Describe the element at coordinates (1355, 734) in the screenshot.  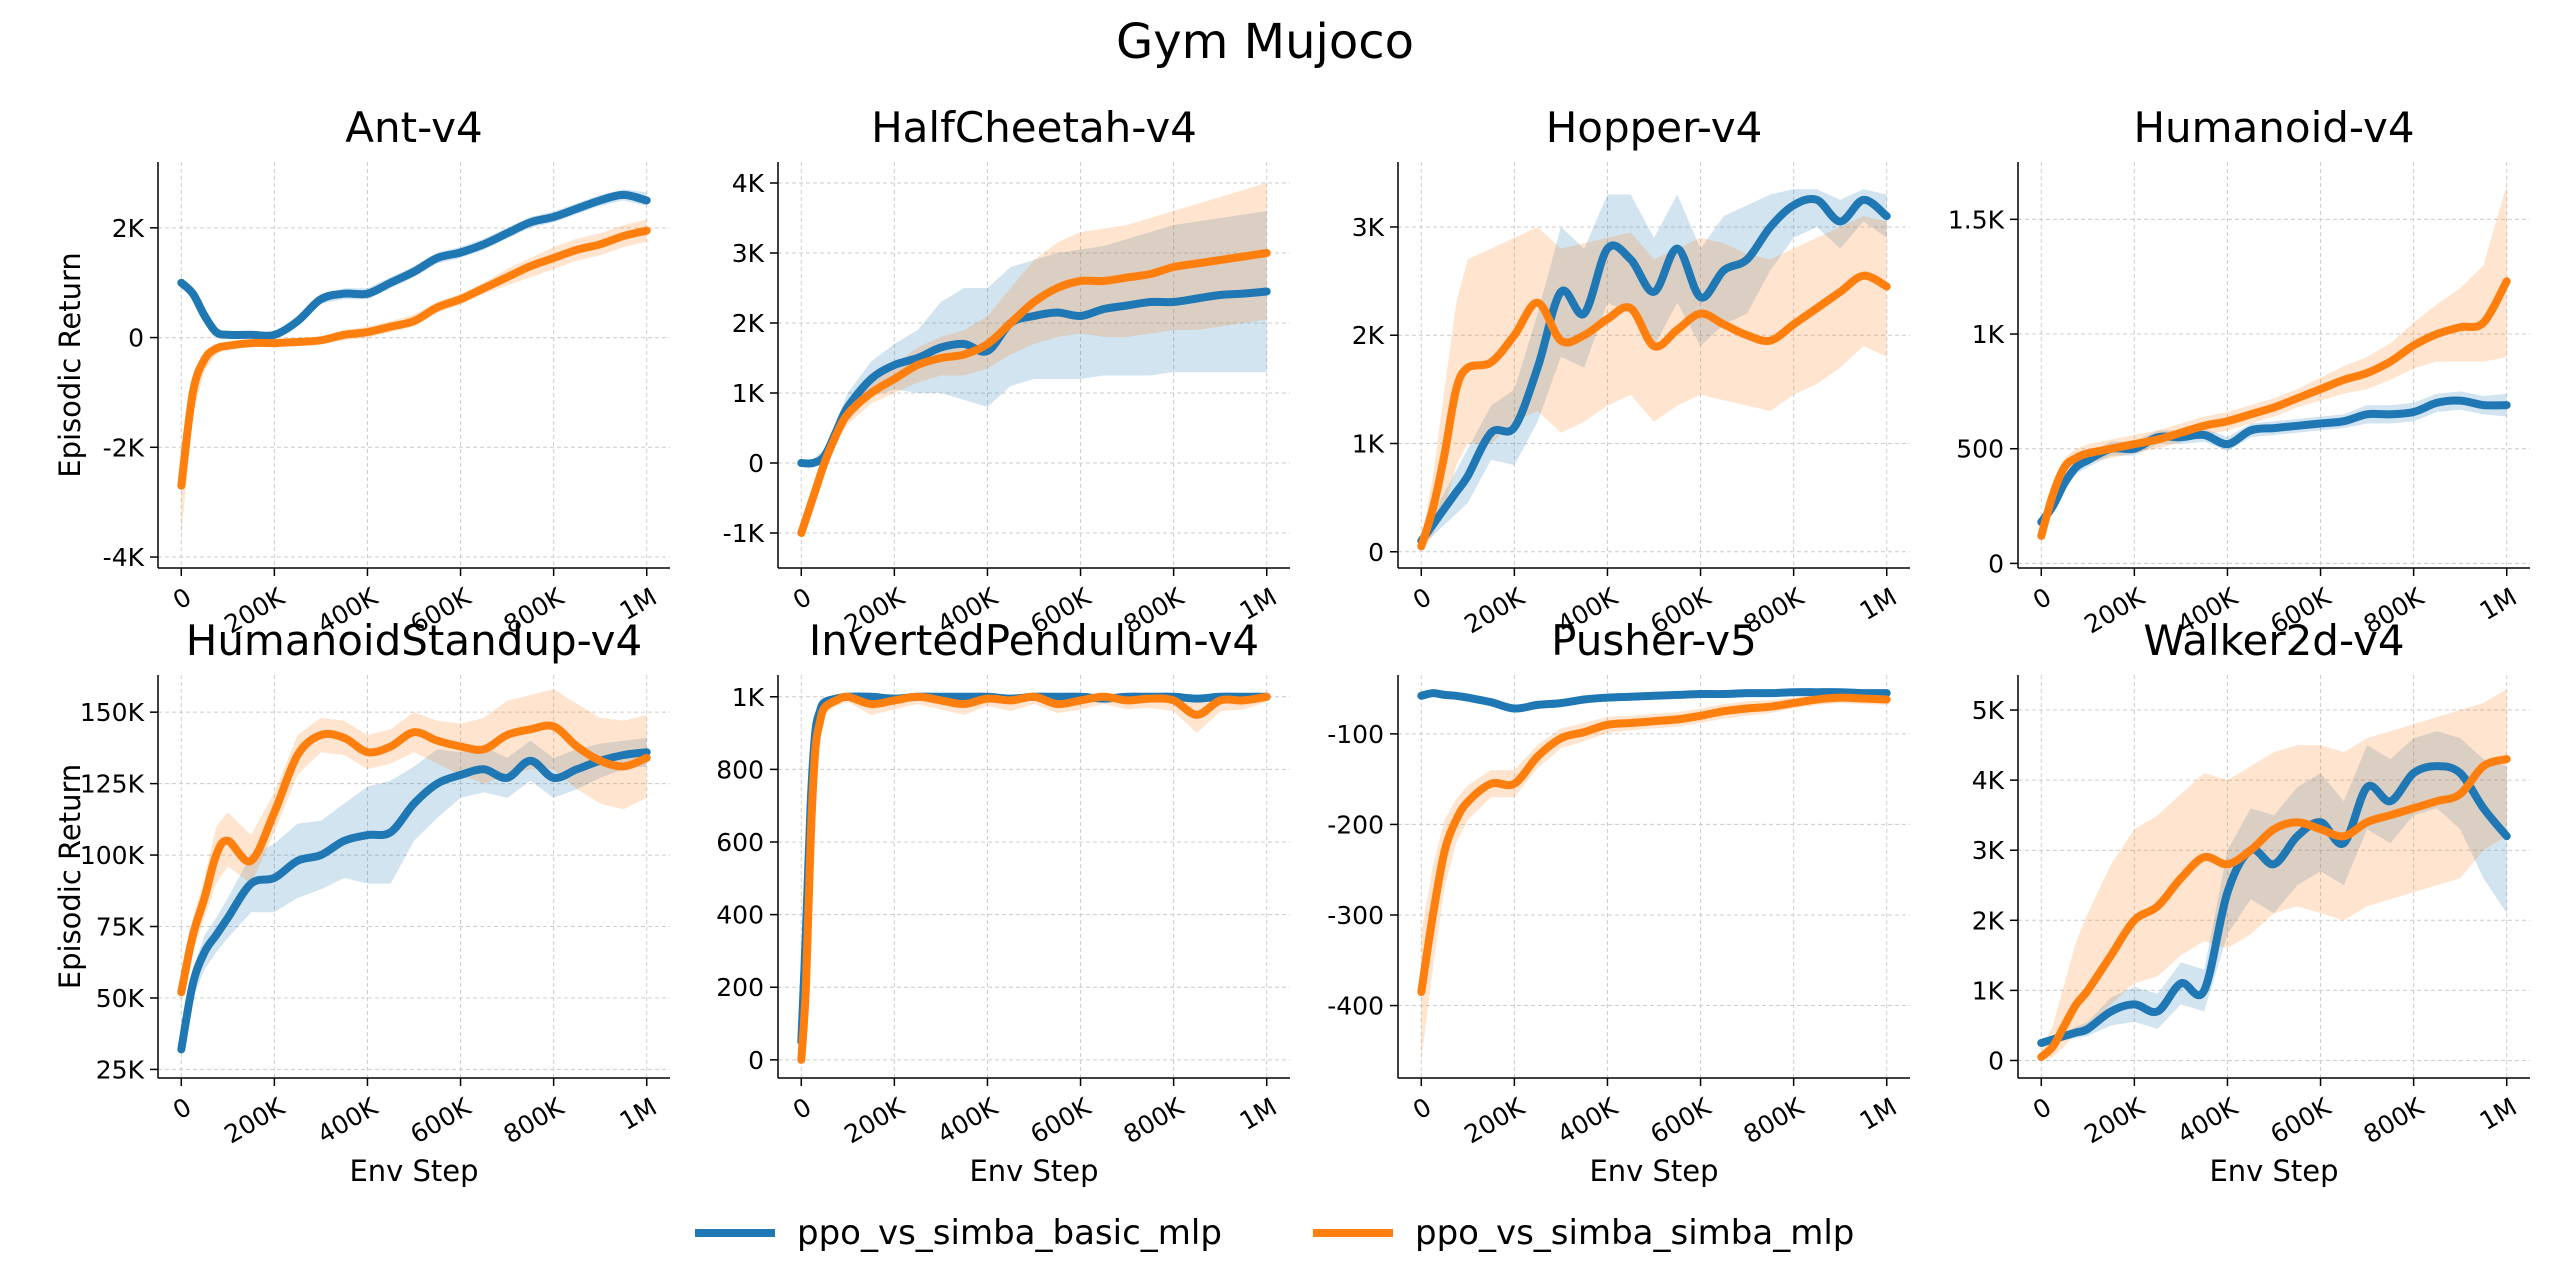
I see `y-tick-label: -100` at that location.